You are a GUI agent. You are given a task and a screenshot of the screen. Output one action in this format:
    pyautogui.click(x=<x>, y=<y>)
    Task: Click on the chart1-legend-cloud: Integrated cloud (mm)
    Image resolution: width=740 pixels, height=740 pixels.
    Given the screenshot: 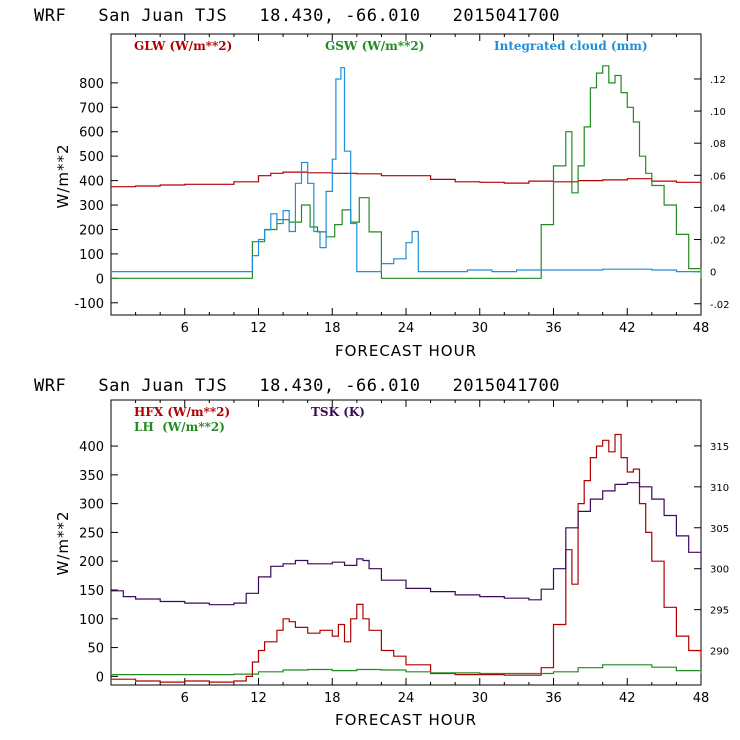 What is the action you would take?
    pyautogui.click(x=571, y=46)
    